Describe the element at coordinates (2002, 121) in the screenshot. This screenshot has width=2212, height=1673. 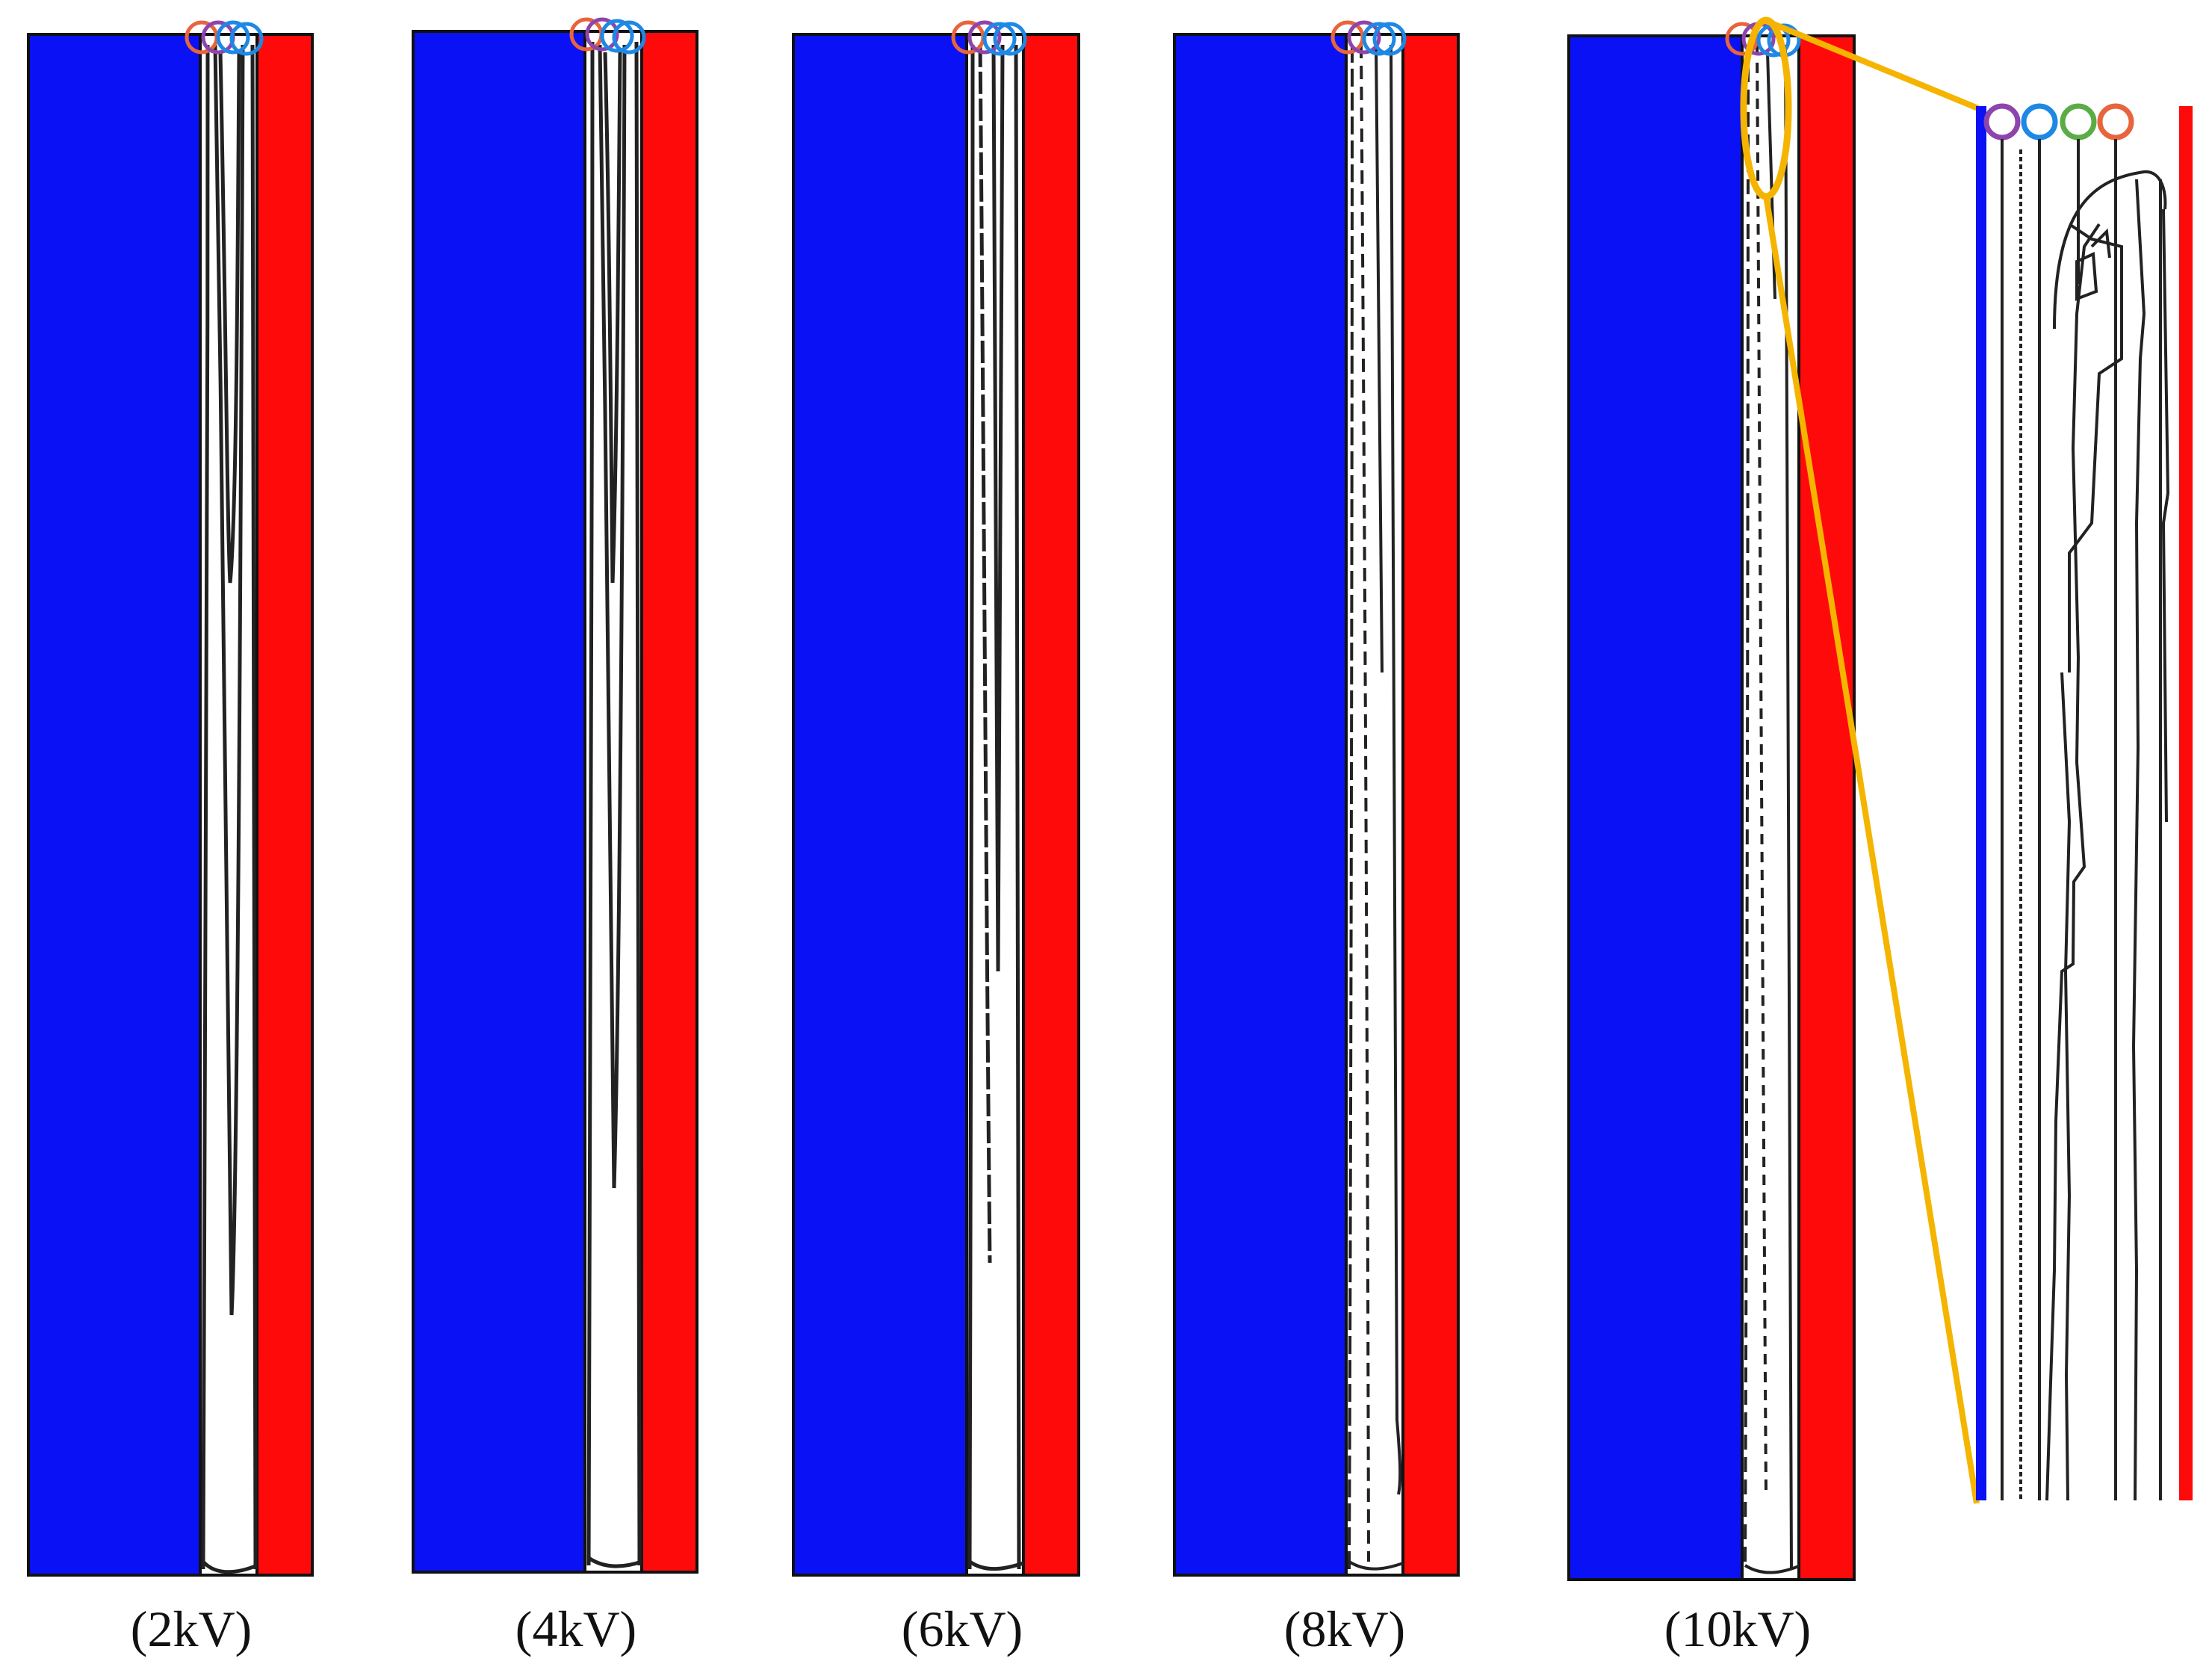
I see `inset-marker-purple` at that location.